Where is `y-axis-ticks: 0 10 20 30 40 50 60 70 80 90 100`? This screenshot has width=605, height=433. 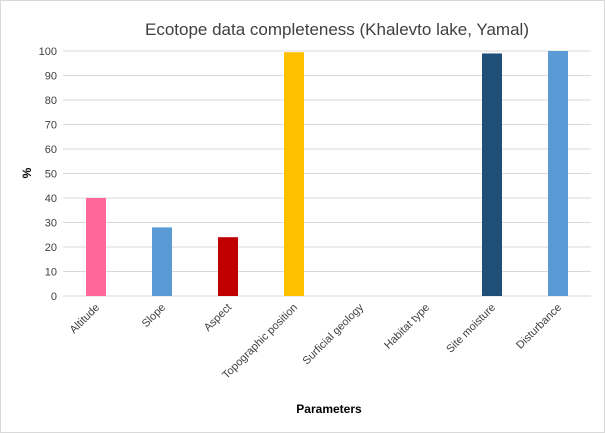 y-axis-ticks: 0 10 20 30 40 50 60 70 80 90 100 is located at coordinates (48, 174).